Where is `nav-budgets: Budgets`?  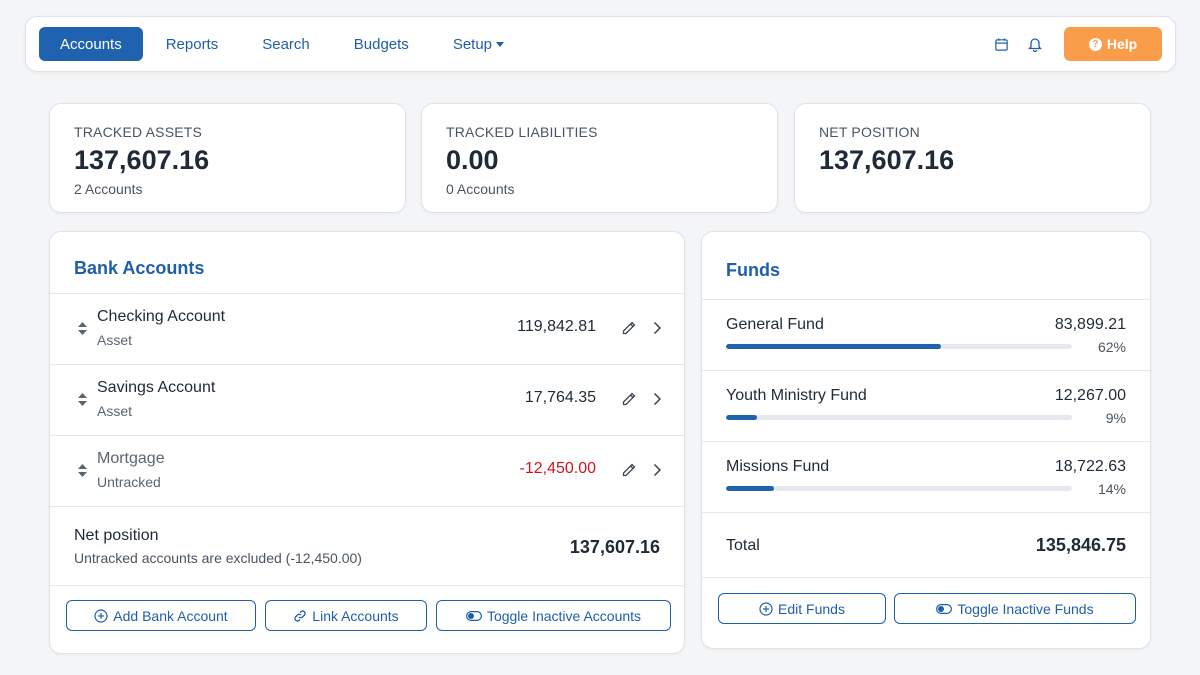
nav-budgets: Budgets is located at coordinates (381, 44).